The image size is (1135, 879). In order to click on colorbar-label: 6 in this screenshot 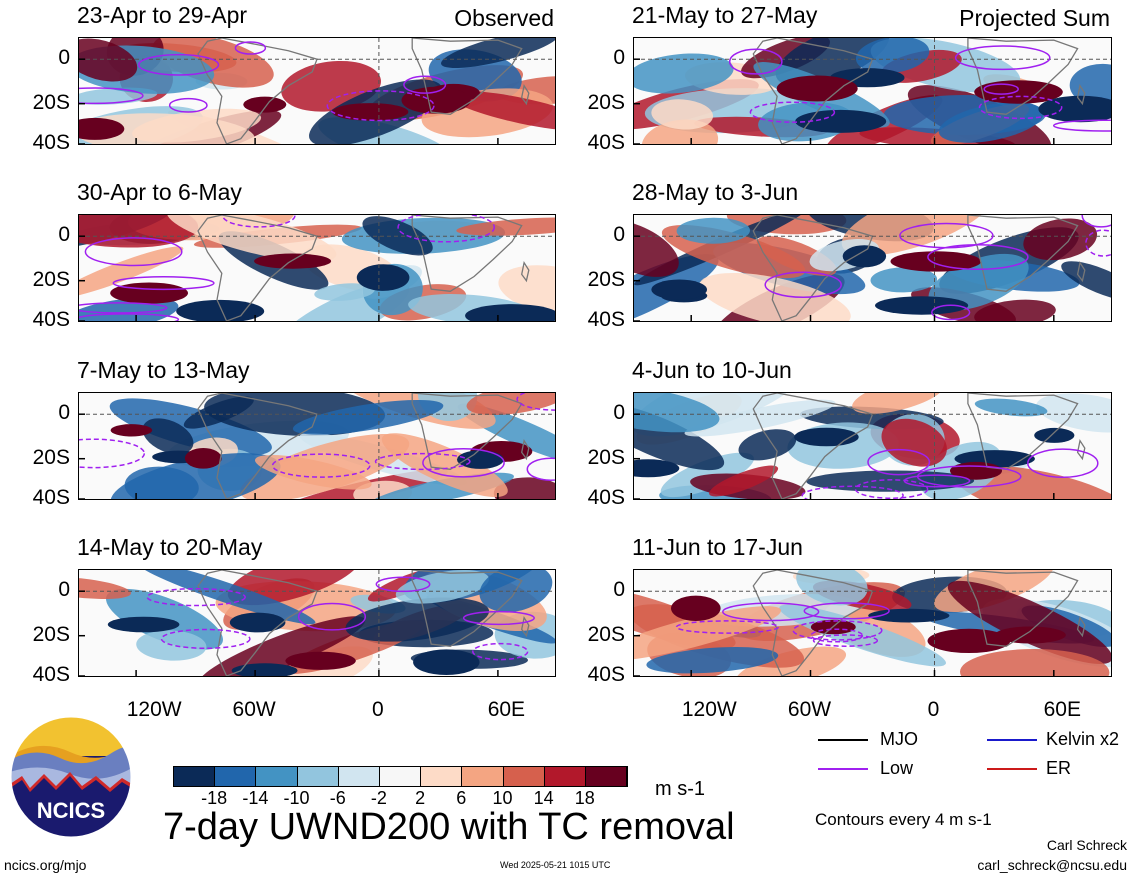, I will do `click(461, 798)`.